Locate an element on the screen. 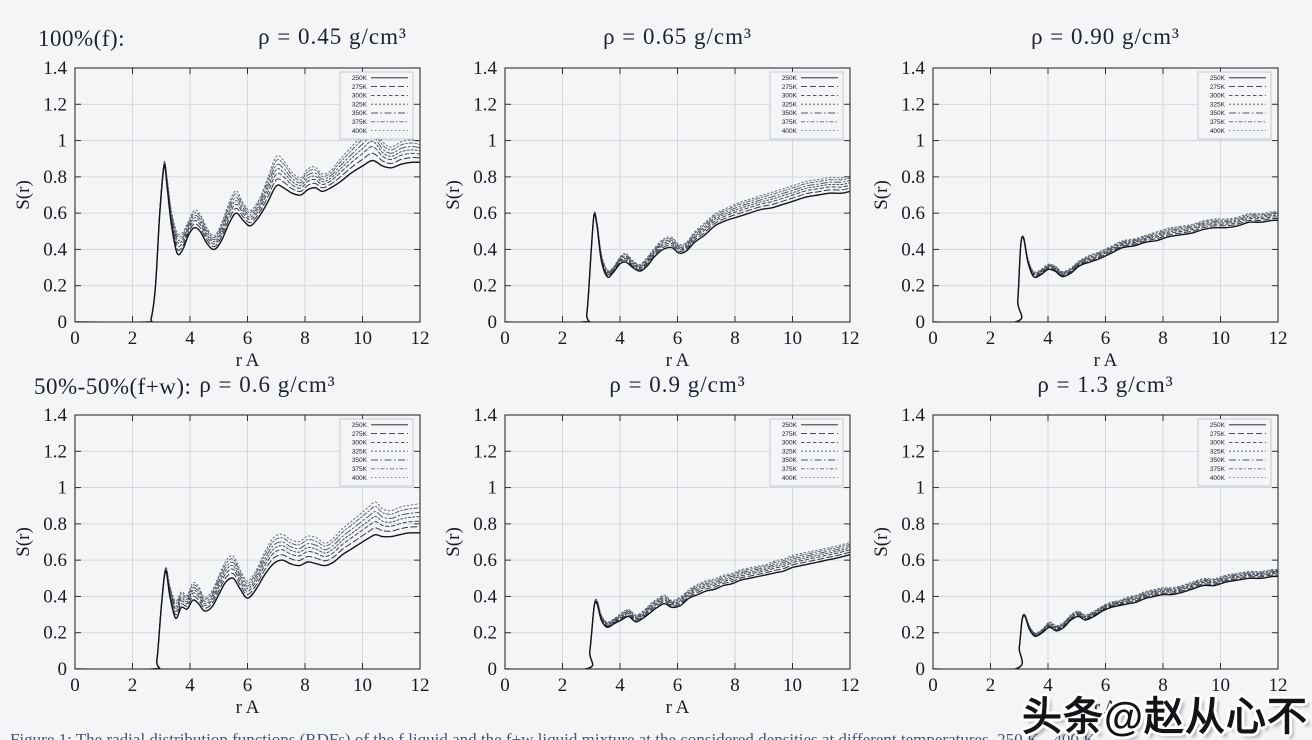 This screenshot has height=740, width=1312. row-label-100f: 100%(f): is located at coordinates (82, 38).